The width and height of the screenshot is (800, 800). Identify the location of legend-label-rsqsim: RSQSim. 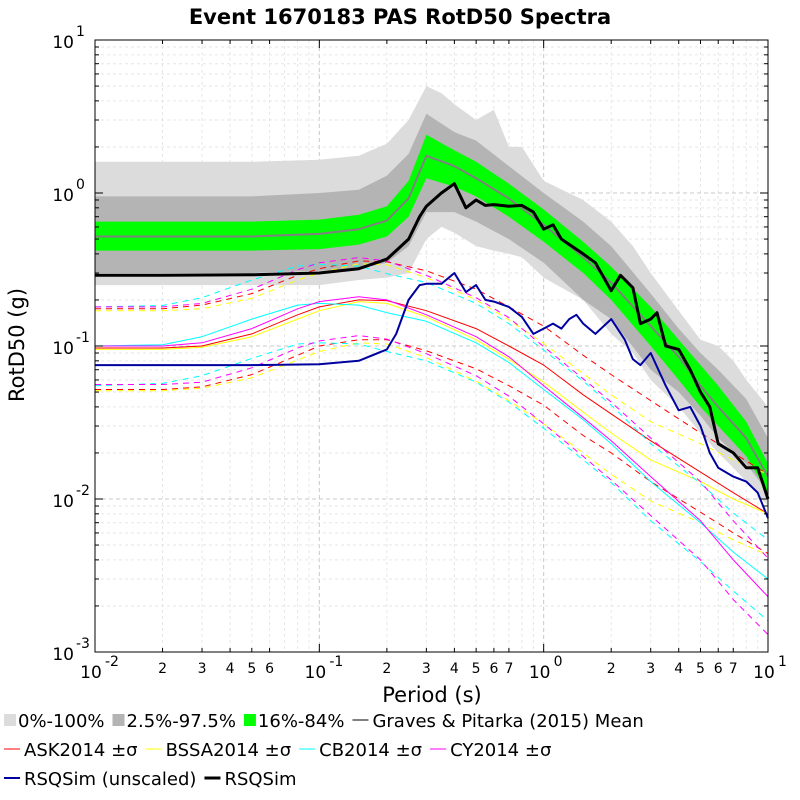
(260, 779).